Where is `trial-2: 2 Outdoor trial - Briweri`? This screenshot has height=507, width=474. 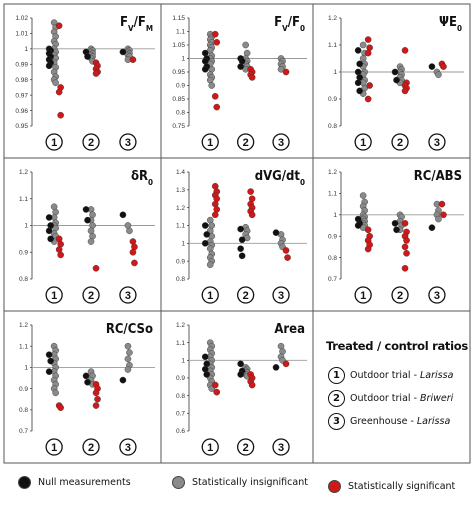 trial-2: 2 Outdoor trial - Briweri is located at coordinates (390, 398).